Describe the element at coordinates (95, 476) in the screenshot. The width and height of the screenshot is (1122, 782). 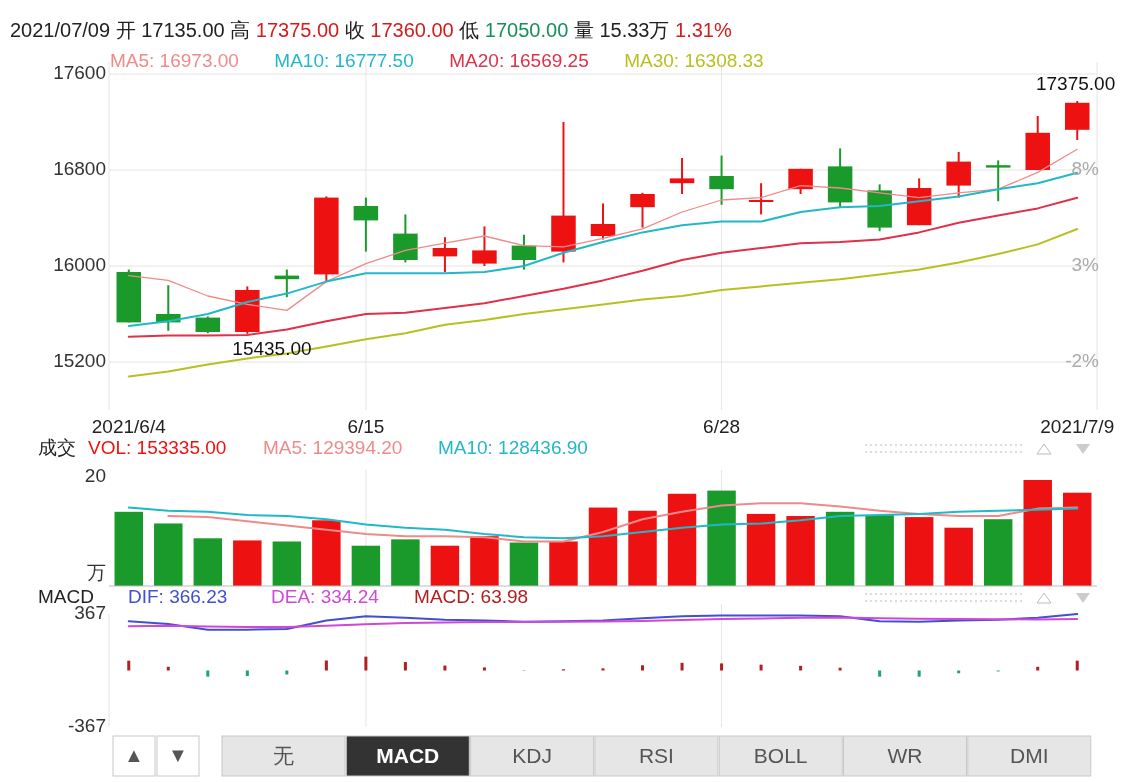
I see `text: 20` at that location.